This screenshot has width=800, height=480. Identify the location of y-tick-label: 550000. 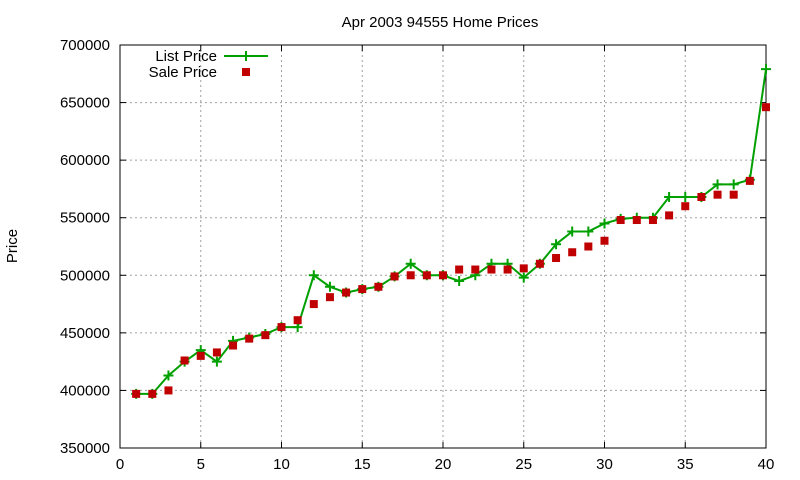
(85, 218).